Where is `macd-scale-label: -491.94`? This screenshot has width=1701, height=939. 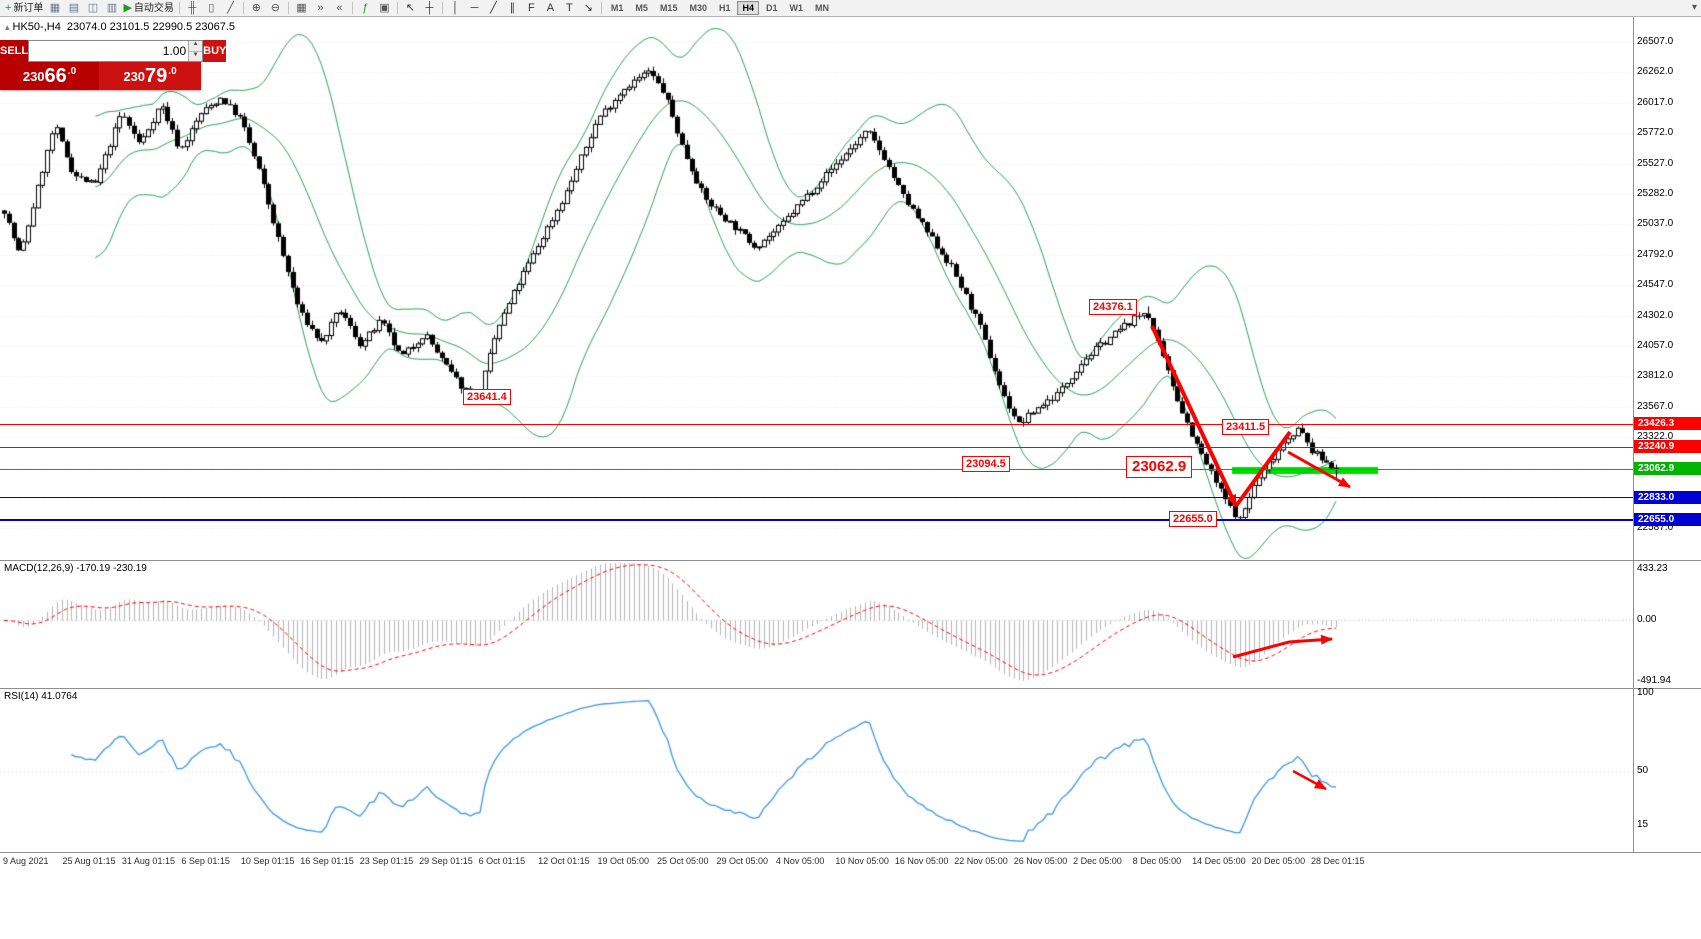
macd-scale-label: -491.94 is located at coordinates (1654, 680).